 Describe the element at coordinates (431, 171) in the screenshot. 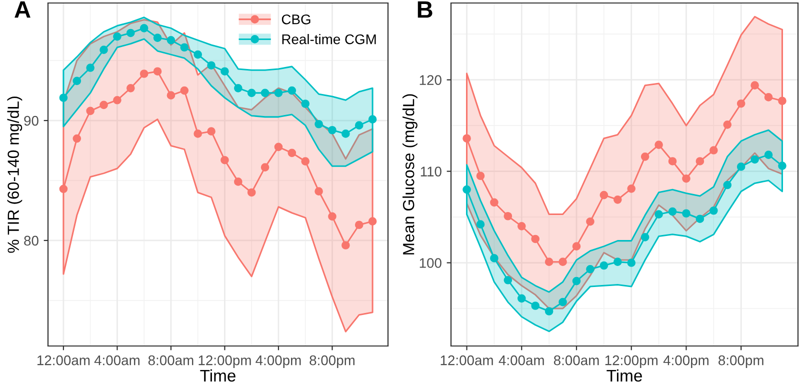

I see `y-tick-label: 110` at that location.